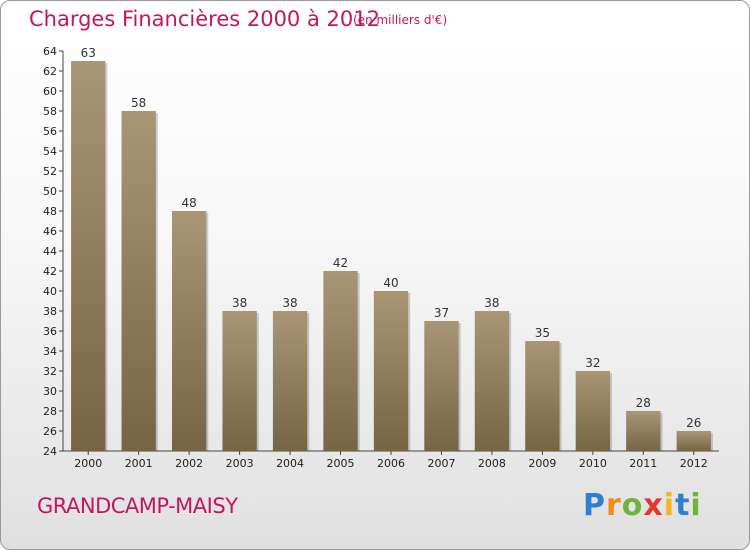 Image resolution: width=750 pixels, height=550 pixels. Describe the element at coordinates (50, 391) in the screenshot. I see `y-tick-label: 30` at that location.